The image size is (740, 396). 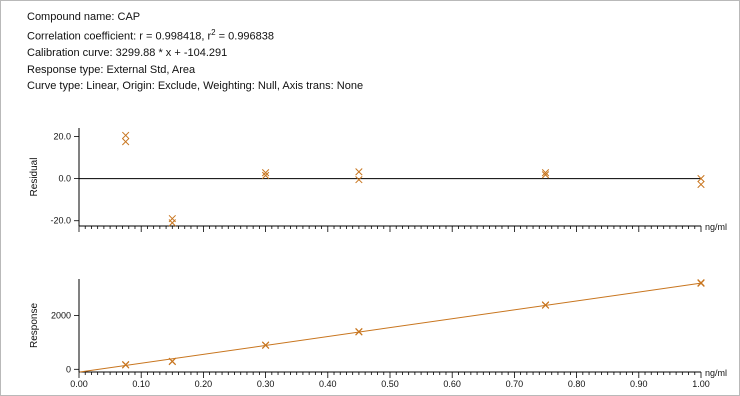 I want to click on response-x-unit: ng/ml, so click(x=716, y=373).